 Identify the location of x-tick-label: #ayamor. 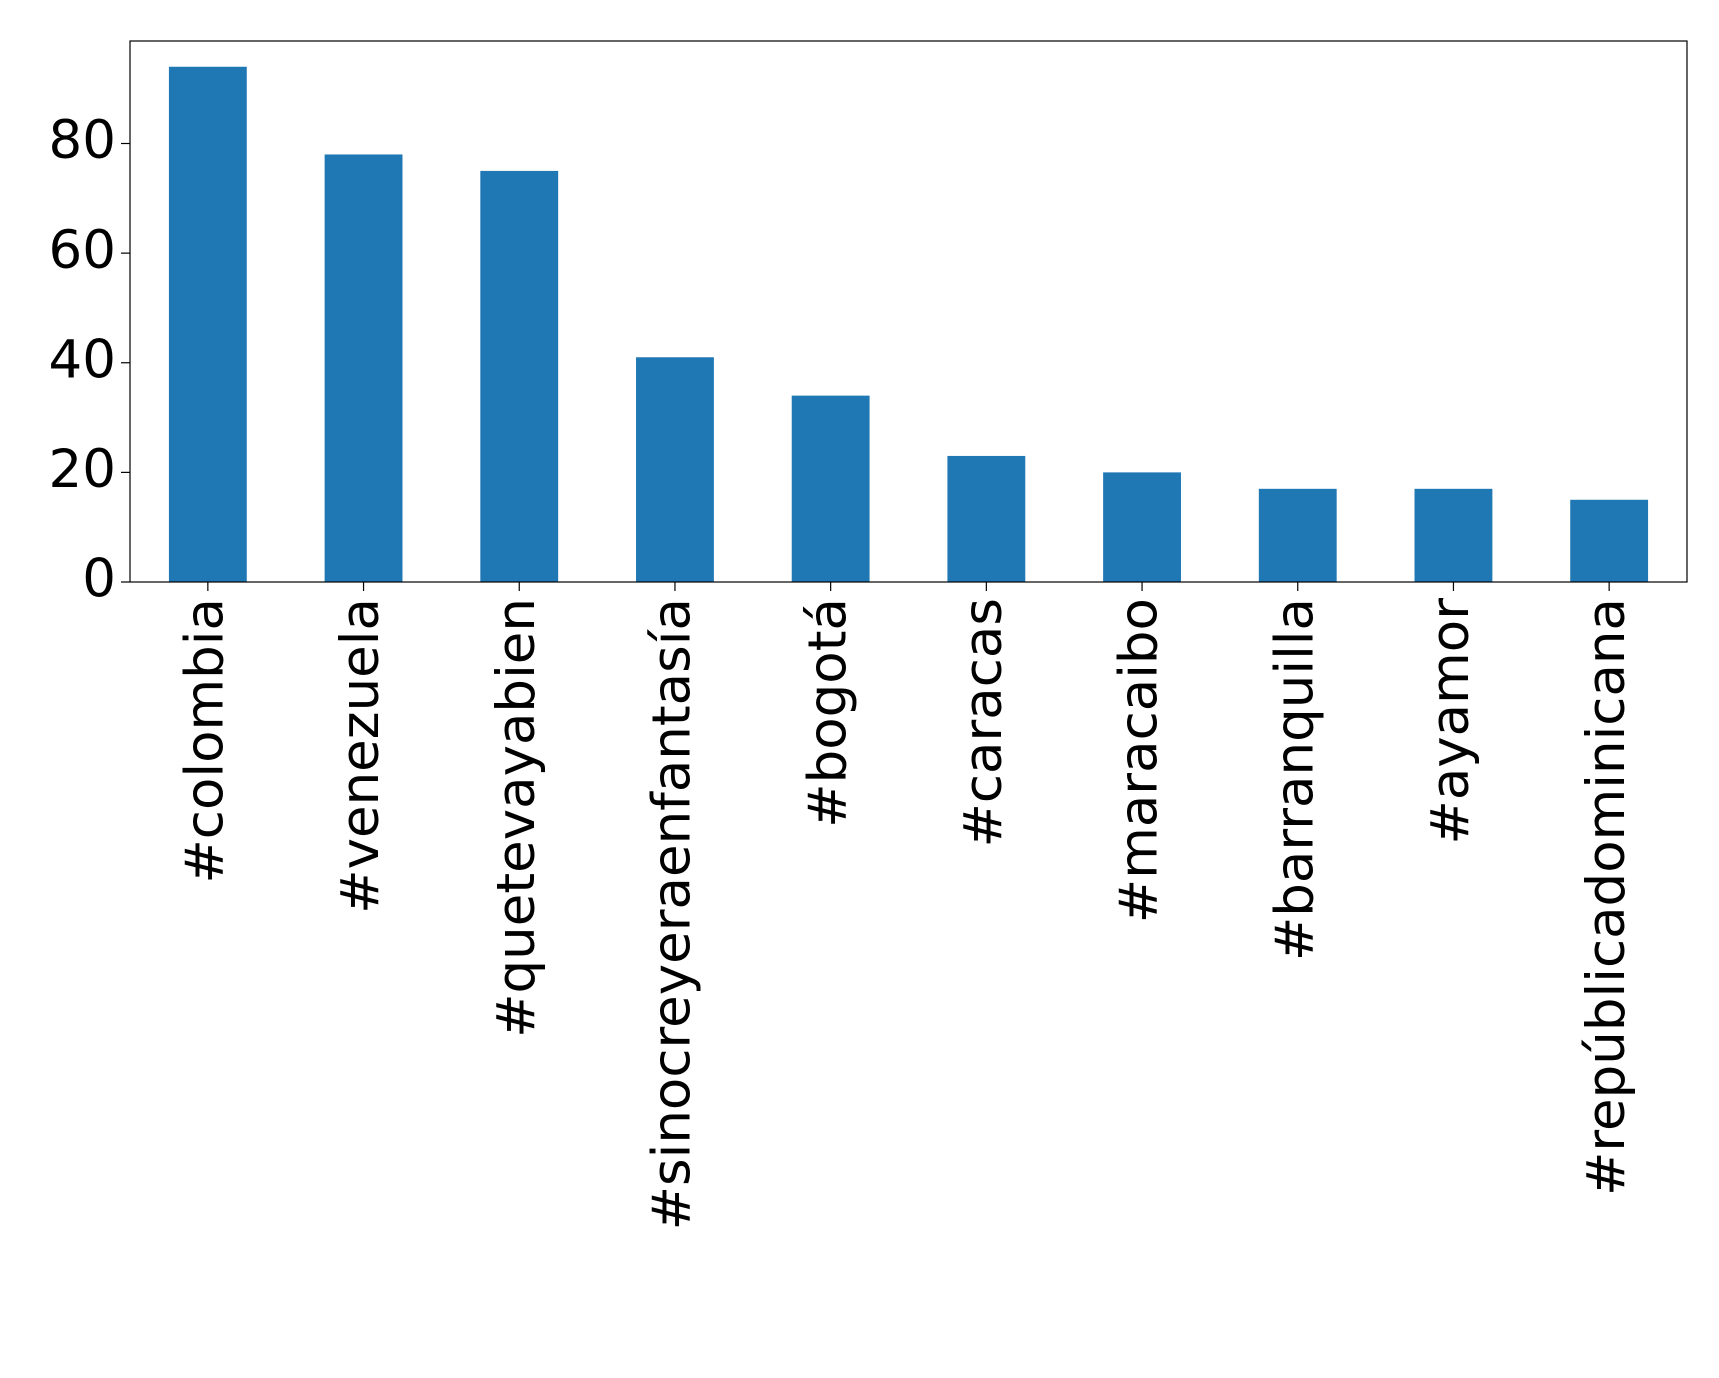
(1450, 721).